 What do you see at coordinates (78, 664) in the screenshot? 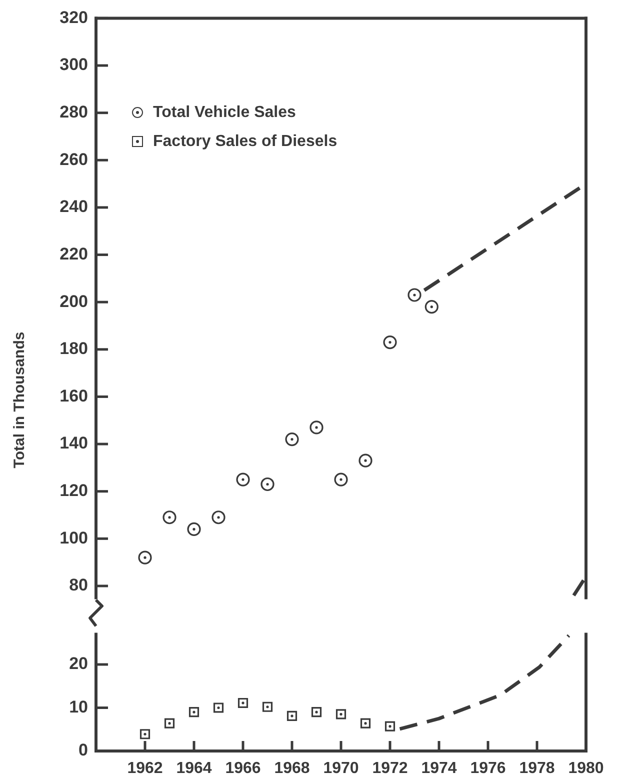
I see `y-tick-label: 20` at bounding box center [78, 664].